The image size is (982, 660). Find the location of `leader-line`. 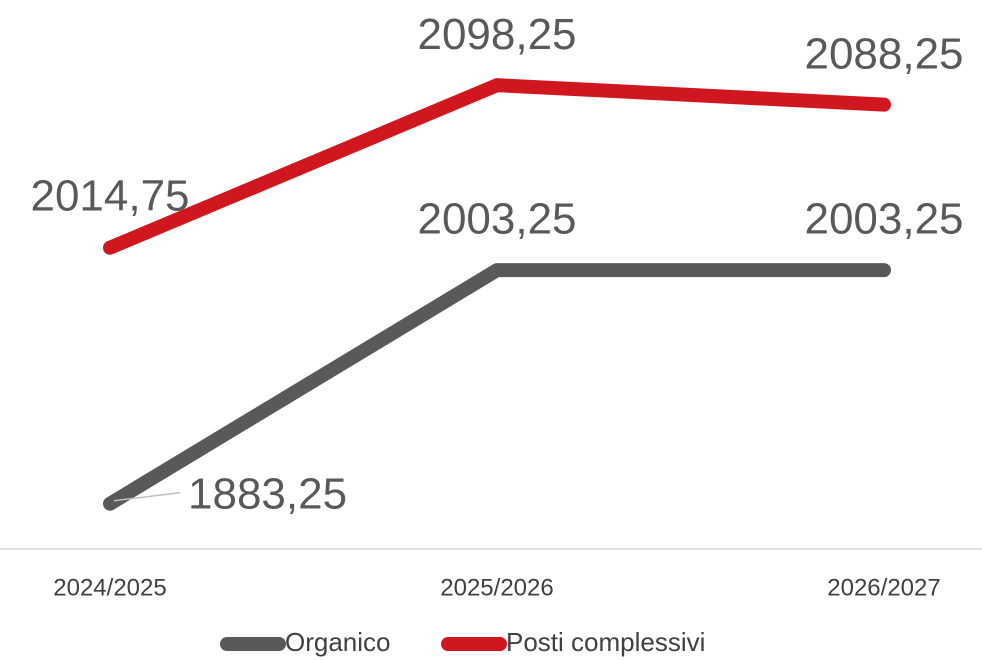

leader-line is located at coordinates (147, 496).